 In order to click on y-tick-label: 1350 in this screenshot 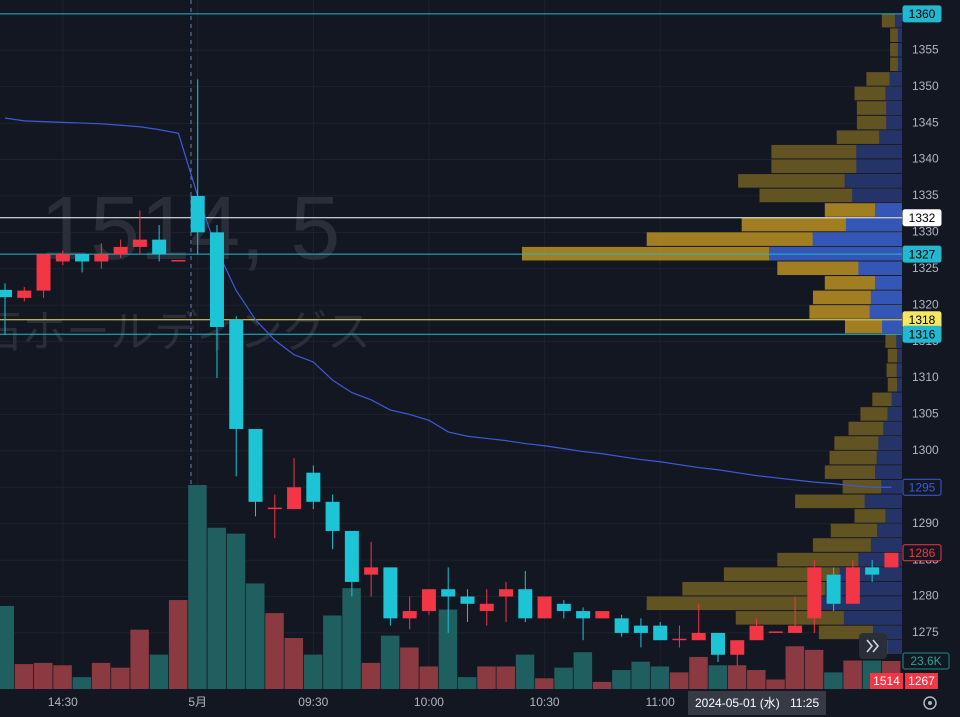, I will do `click(925, 86)`.